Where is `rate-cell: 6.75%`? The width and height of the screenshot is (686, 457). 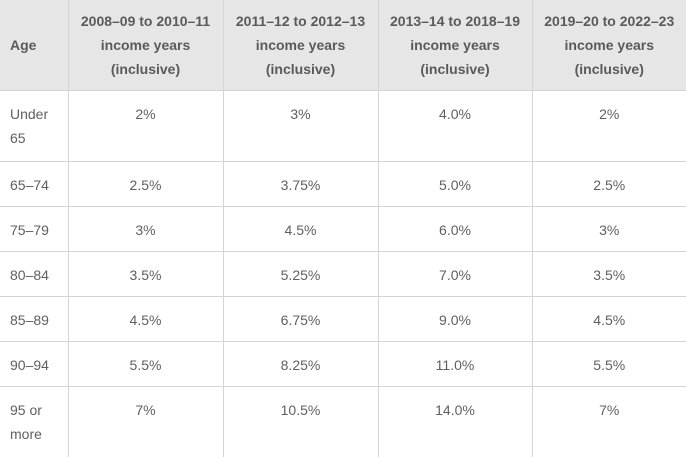 rate-cell: 6.75% is located at coordinates (300, 319).